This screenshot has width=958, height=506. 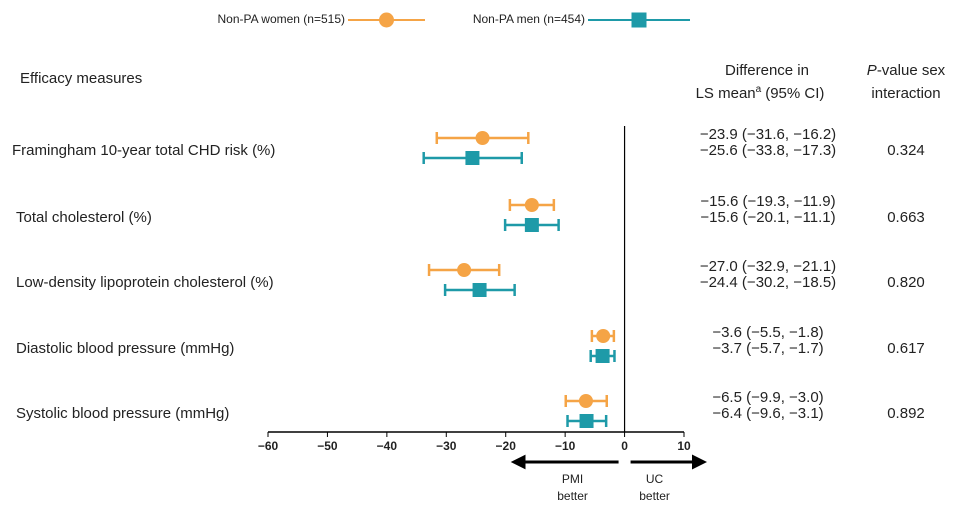 What do you see at coordinates (911, 70) in the screenshot?
I see `p-header: -value sex` at bounding box center [911, 70].